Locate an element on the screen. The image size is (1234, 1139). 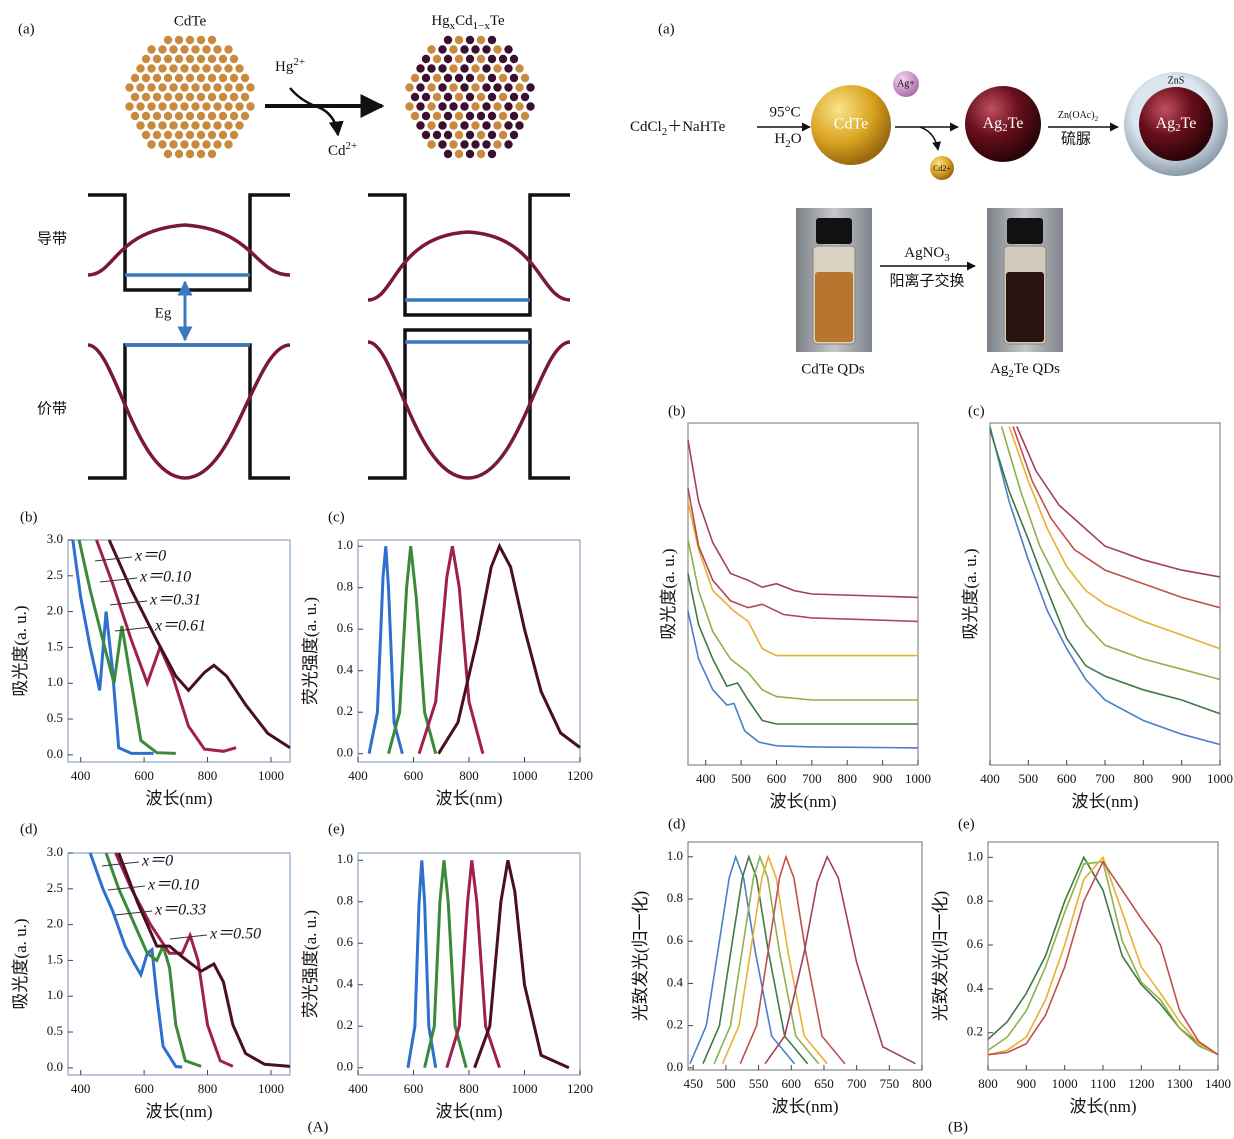
y-tick-label: 0.0 is located at coordinates (55, 753).